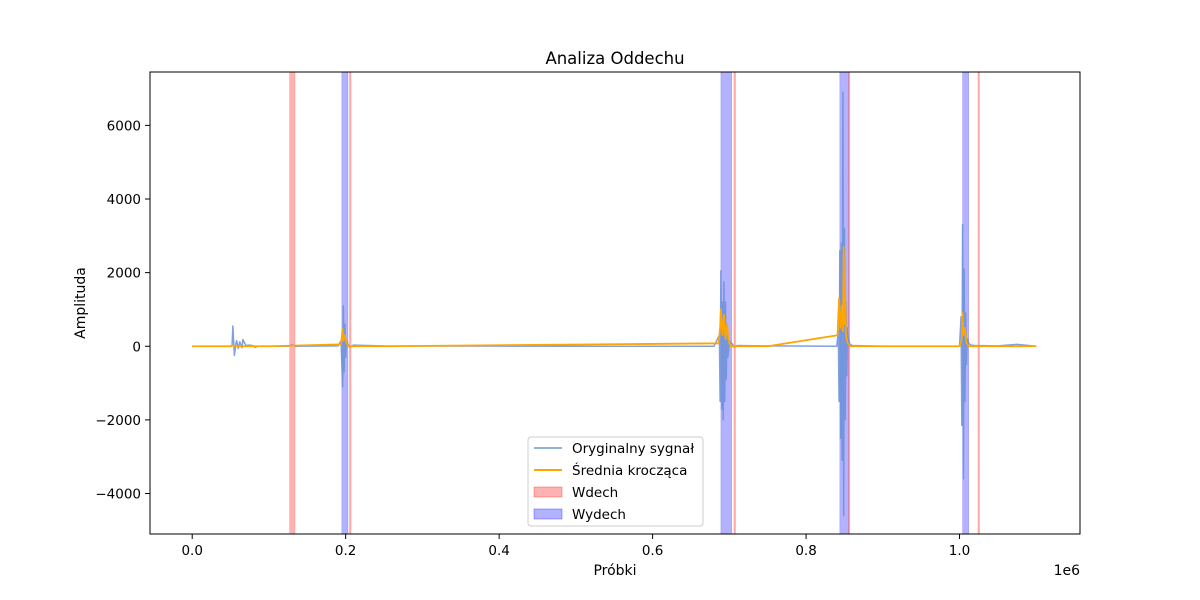 Image resolution: width=1200 pixels, height=600 pixels. Describe the element at coordinates (599, 515) in the screenshot. I see `legend-label: Wydech` at that location.